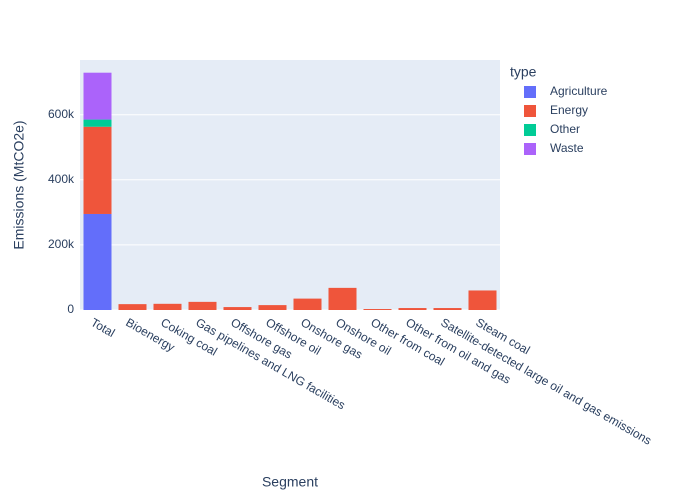  Describe the element at coordinates (569, 110) in the screenshot. I see `legend-label: Energy` at that location.